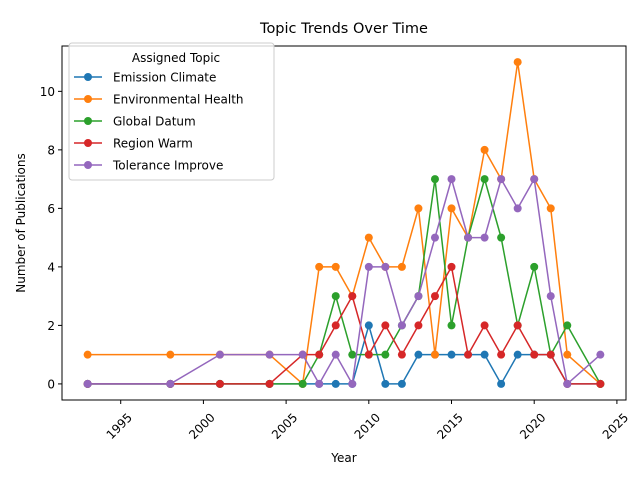 The image size is (640, 480). What do you see at coordinates (21, 223) in the screenshot?
I see `y-axis-label: Number of Publications` at bounding box center [21, 223].